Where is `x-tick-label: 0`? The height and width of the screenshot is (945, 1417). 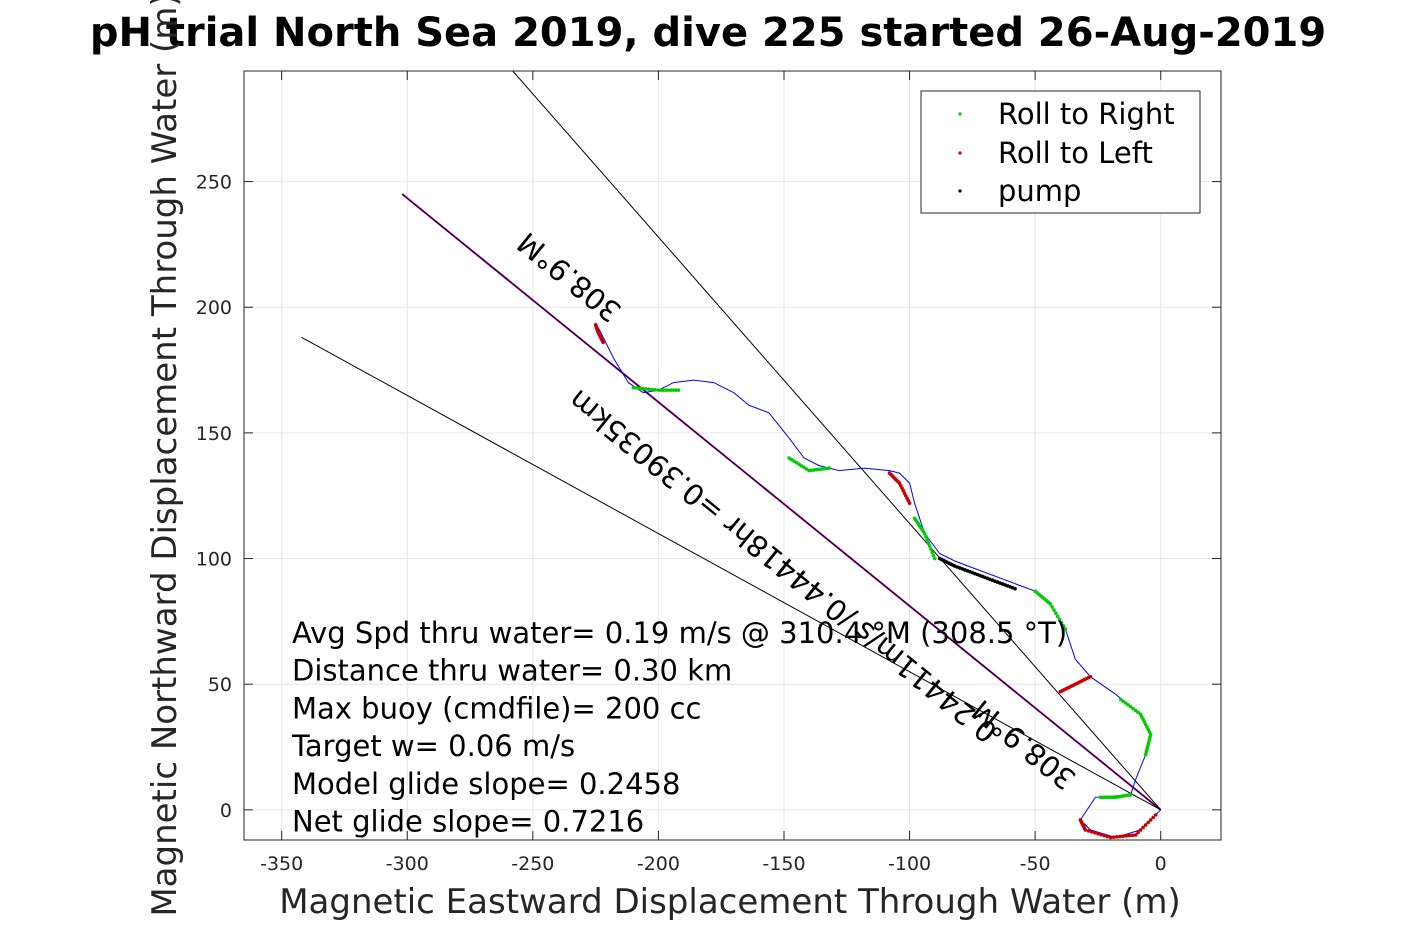 x-tick-label: 0 is located at coordinates (1161, 864).